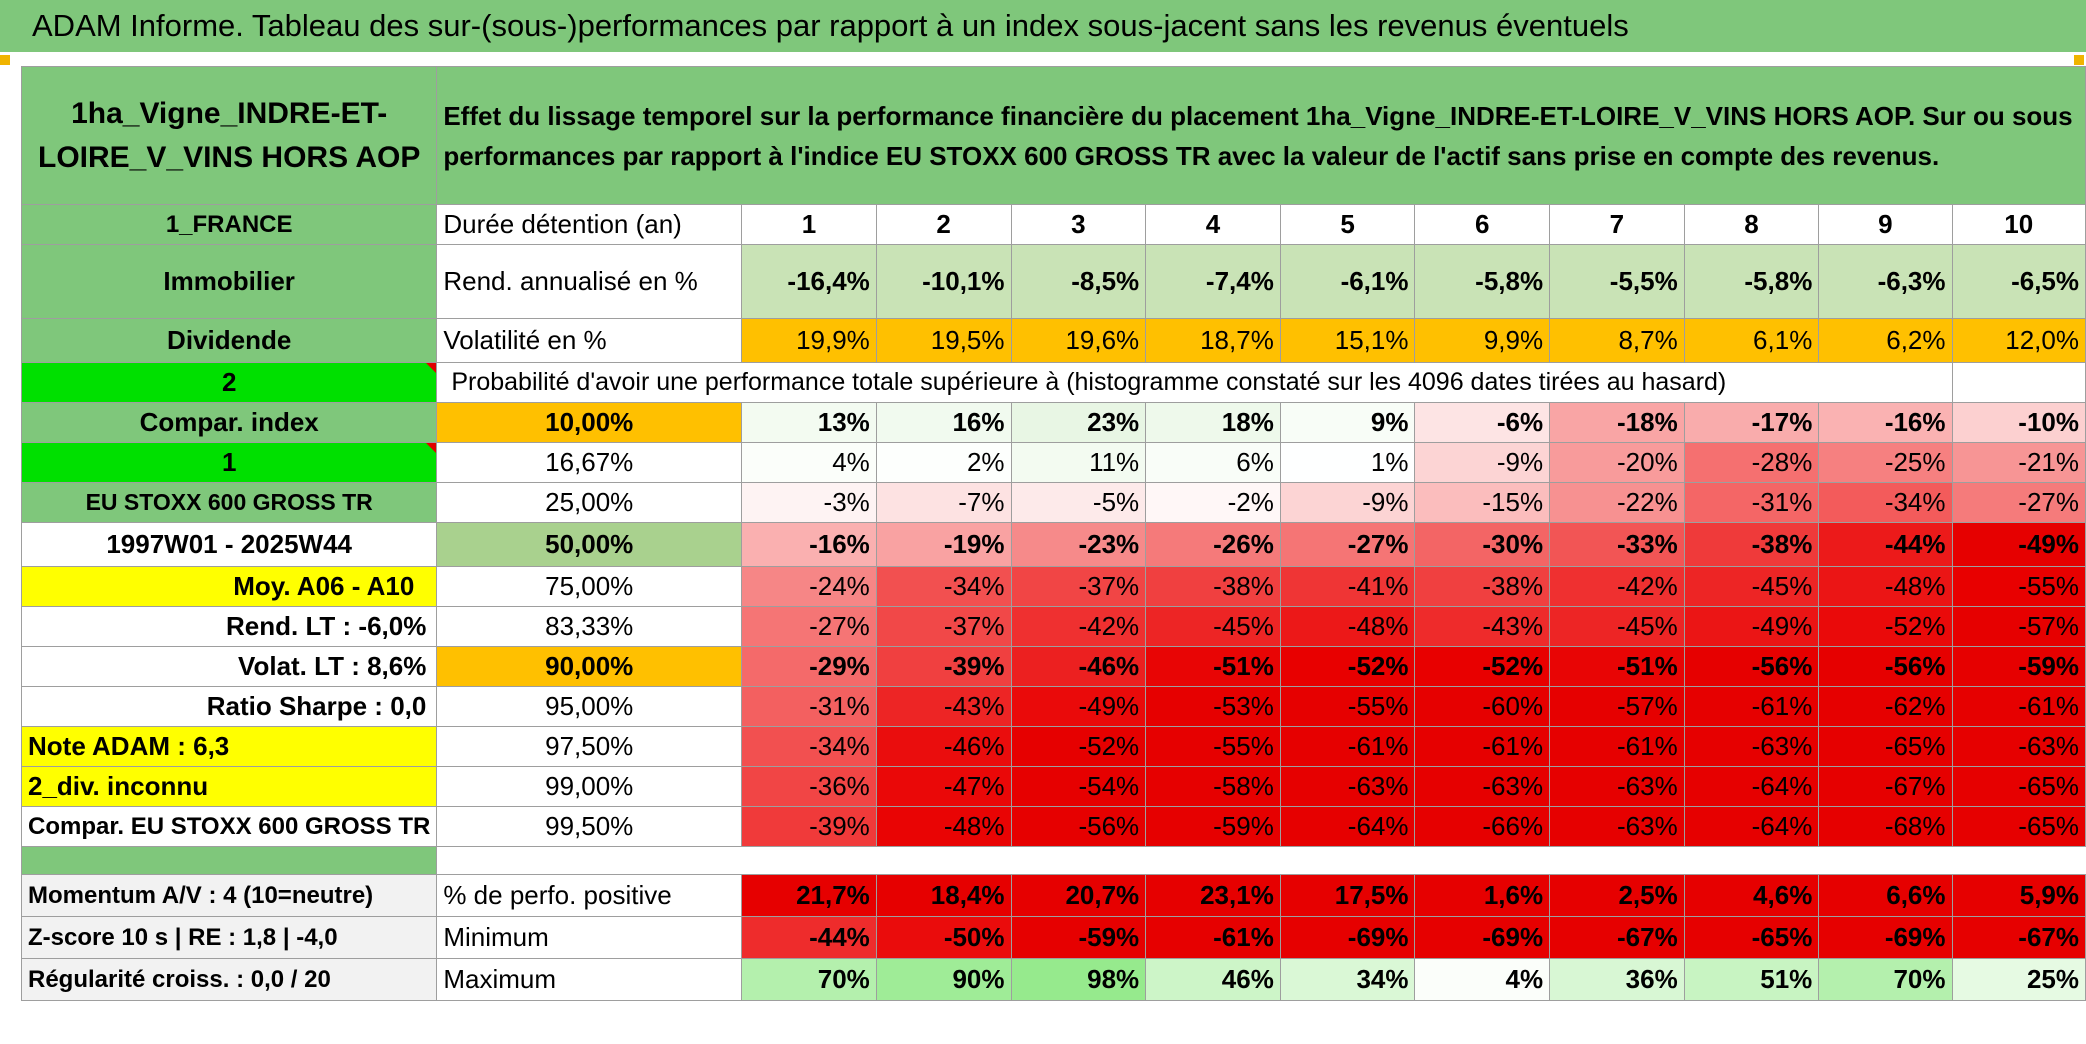  I want to click on quantile-value: -22%, so click(1617, 502).